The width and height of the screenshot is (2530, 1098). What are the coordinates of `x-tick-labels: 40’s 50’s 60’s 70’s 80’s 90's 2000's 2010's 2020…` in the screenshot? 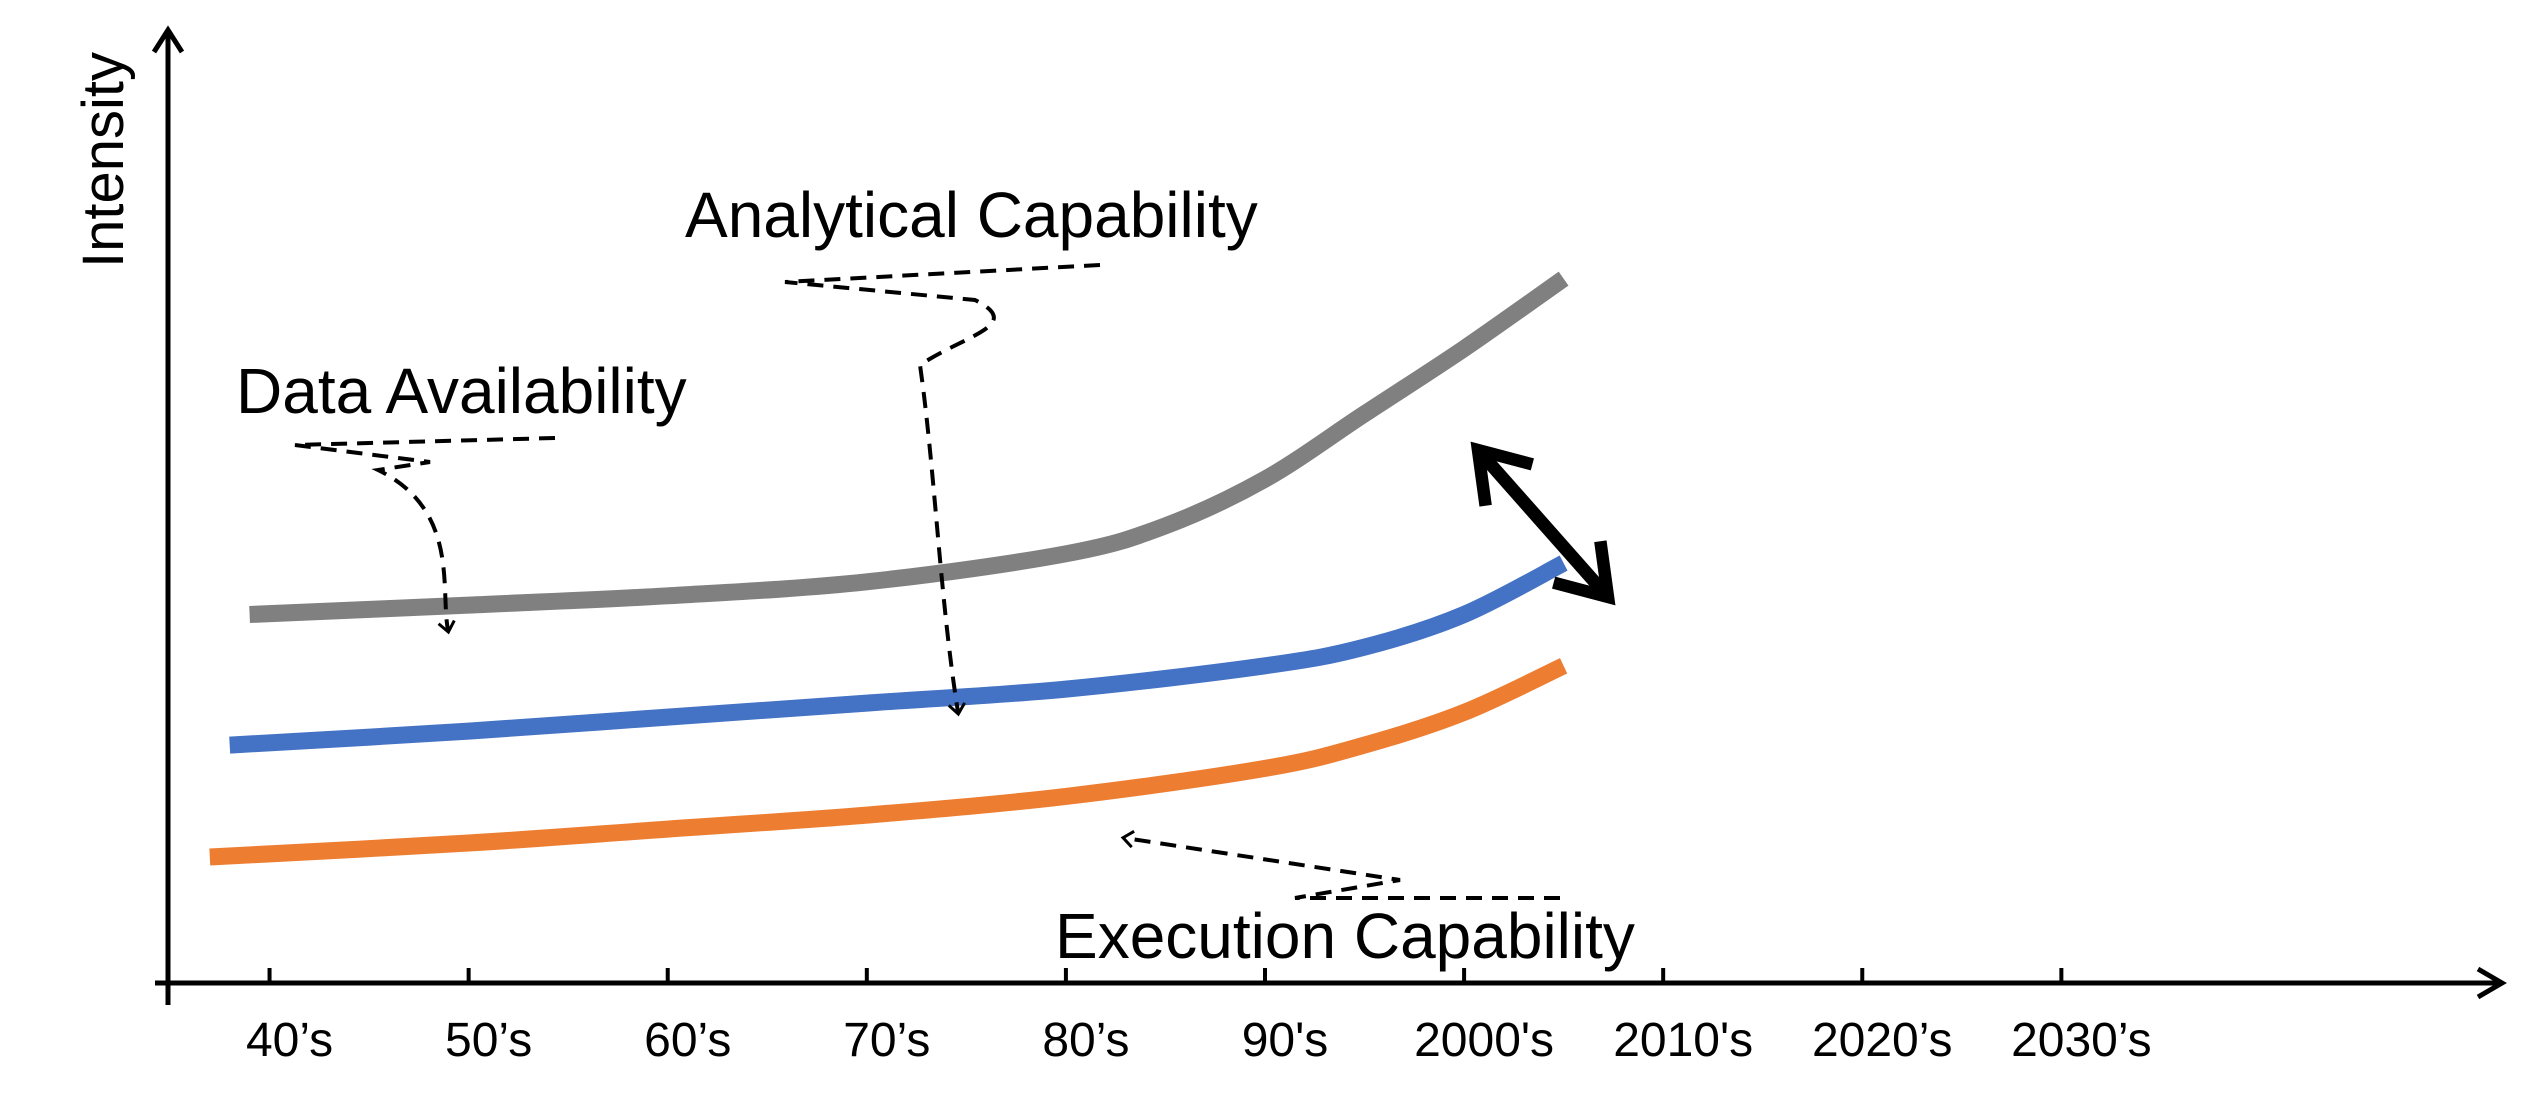 It's located at (1199, 1040).